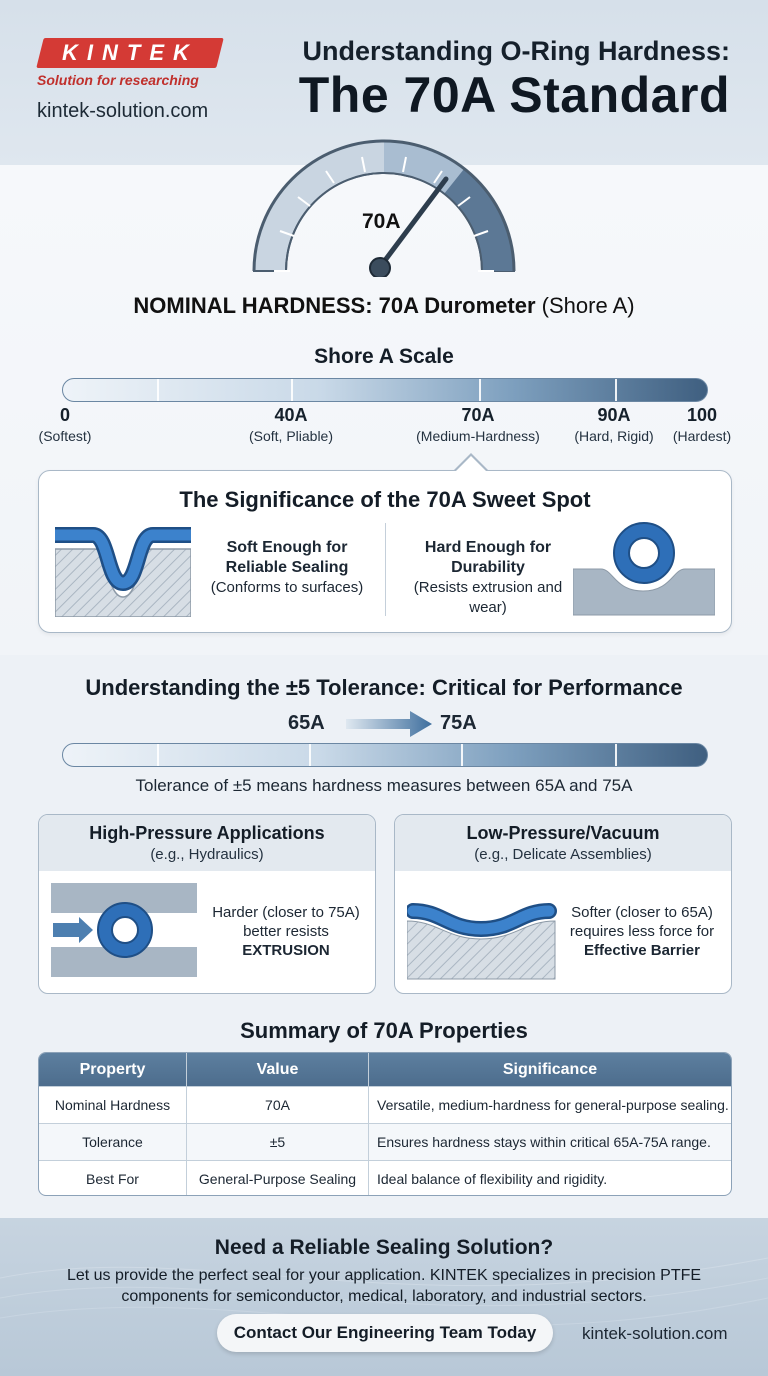  I want to click on tolerance-low-label: 65A, so click(306, 723).